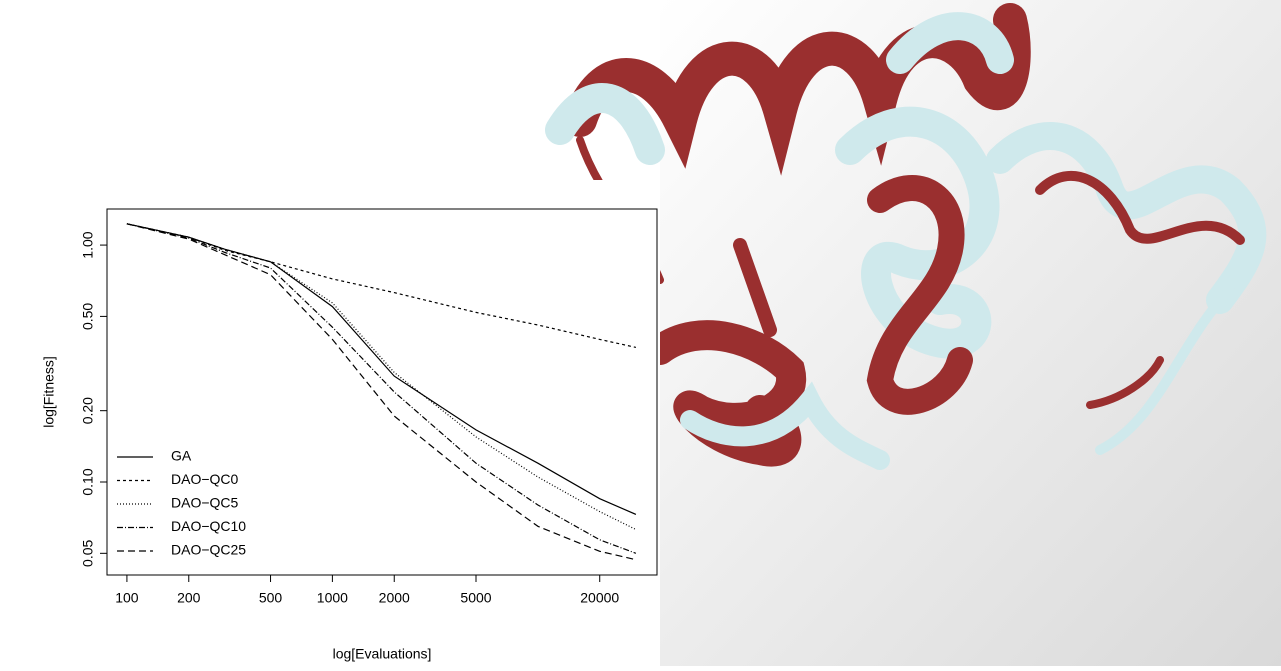  I want to click on y-tick-label: 0.10, so click(88, 481).